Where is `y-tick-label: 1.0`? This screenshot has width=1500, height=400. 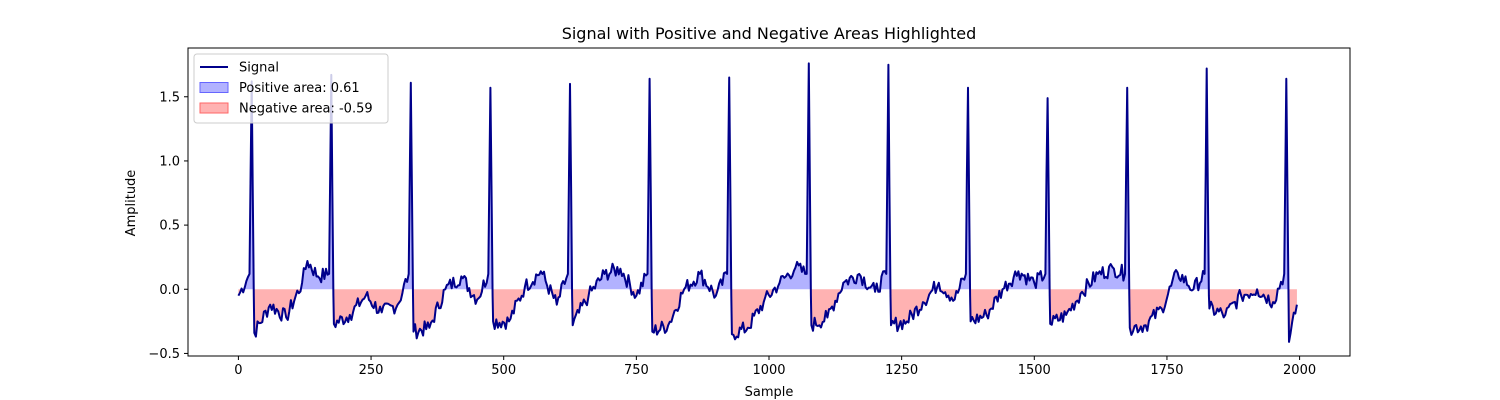 y-tick-label: 1.0 is located at coordinates (169, 161).